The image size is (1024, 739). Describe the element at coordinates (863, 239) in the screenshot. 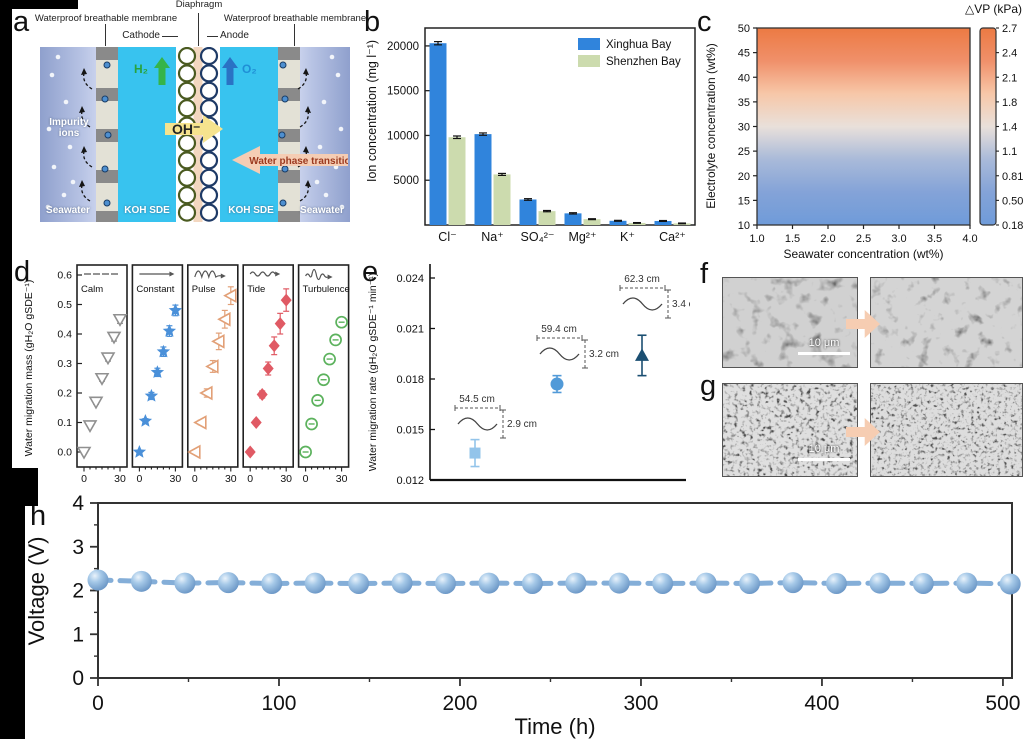

I see `svg-text: 2.5` at that location.